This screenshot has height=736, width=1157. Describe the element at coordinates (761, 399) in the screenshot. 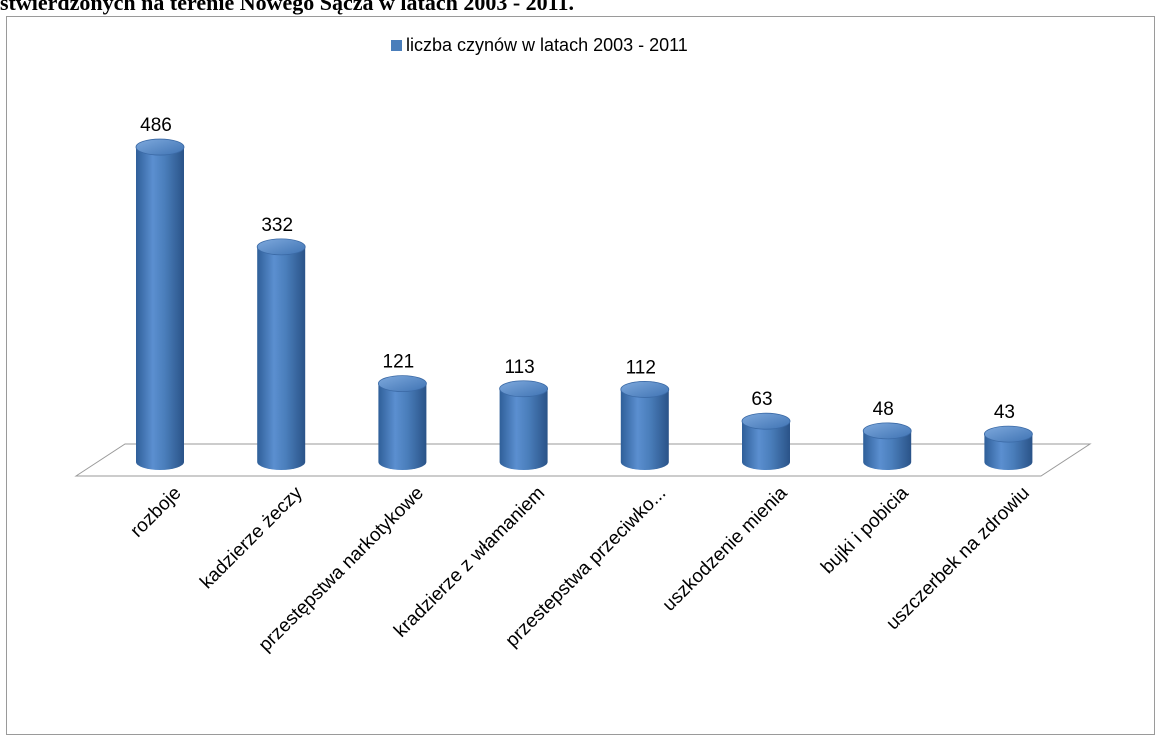

I see `data-label-6: 63` at that location.